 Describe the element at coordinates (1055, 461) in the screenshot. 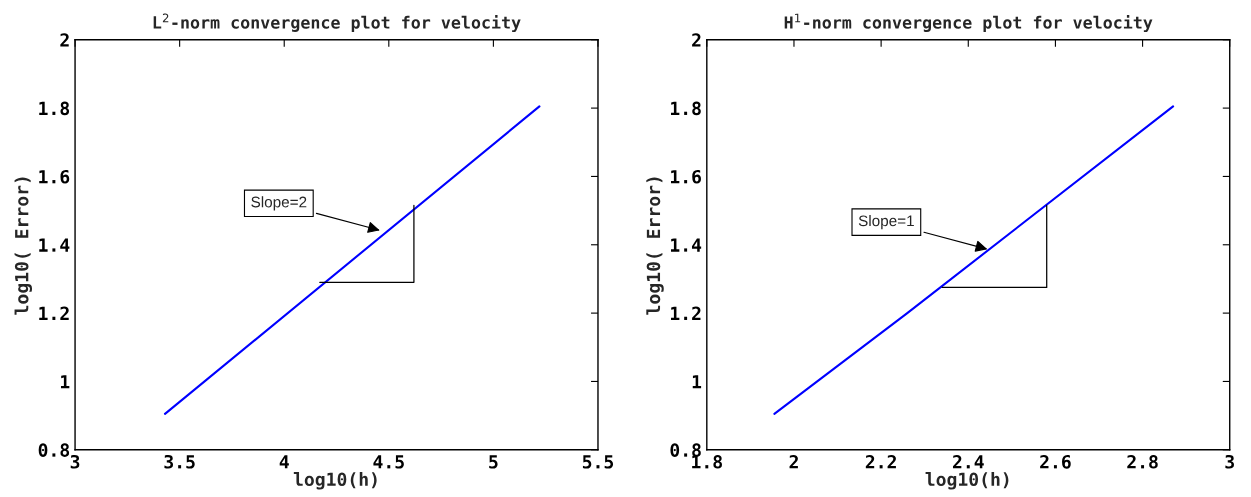

I see `x-tick-label: 2.6` at that location.